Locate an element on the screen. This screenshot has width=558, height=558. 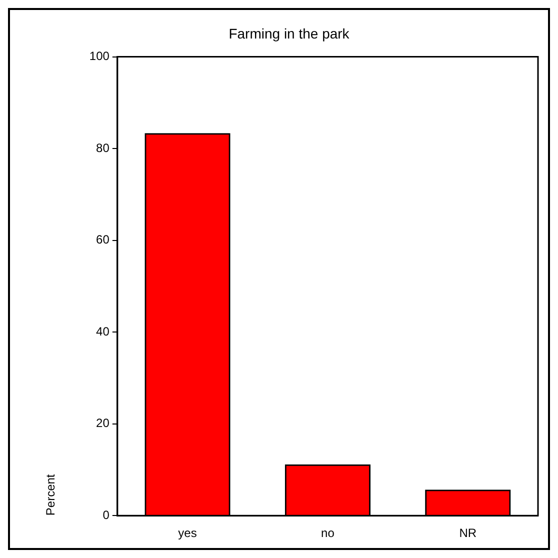
y-tick-label: 60 is located at coordinates (103, 239).